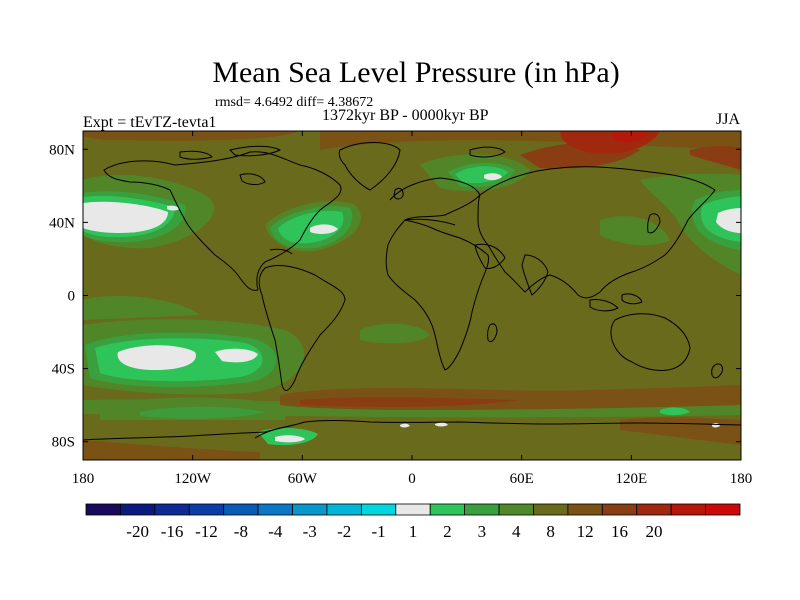 Image resolution: width=800 pixels, height=600 pixels. I want to click on y-tick-label: 80N, so click(62, 150).